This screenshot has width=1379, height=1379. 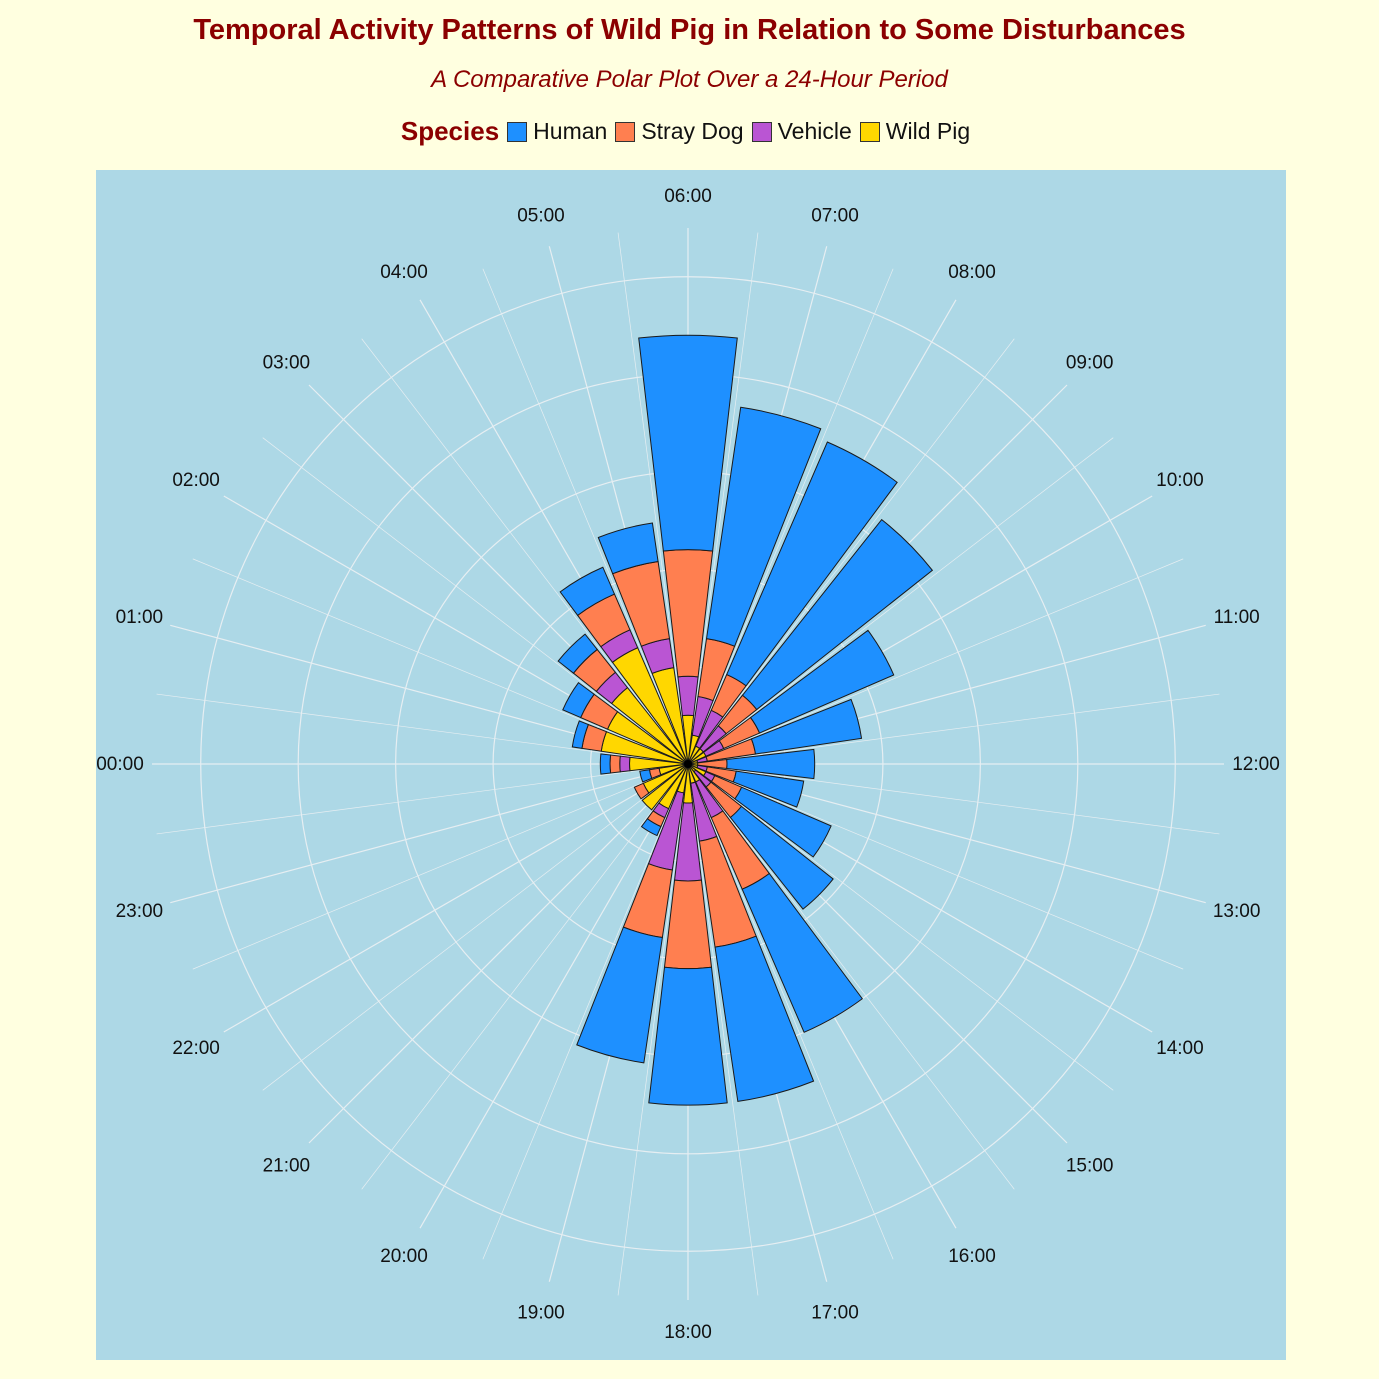 What do you see at coordinates (140, 617) in the screenshot?
I see `hour-label-0100: 01:00` at bounding box center [140, 617].